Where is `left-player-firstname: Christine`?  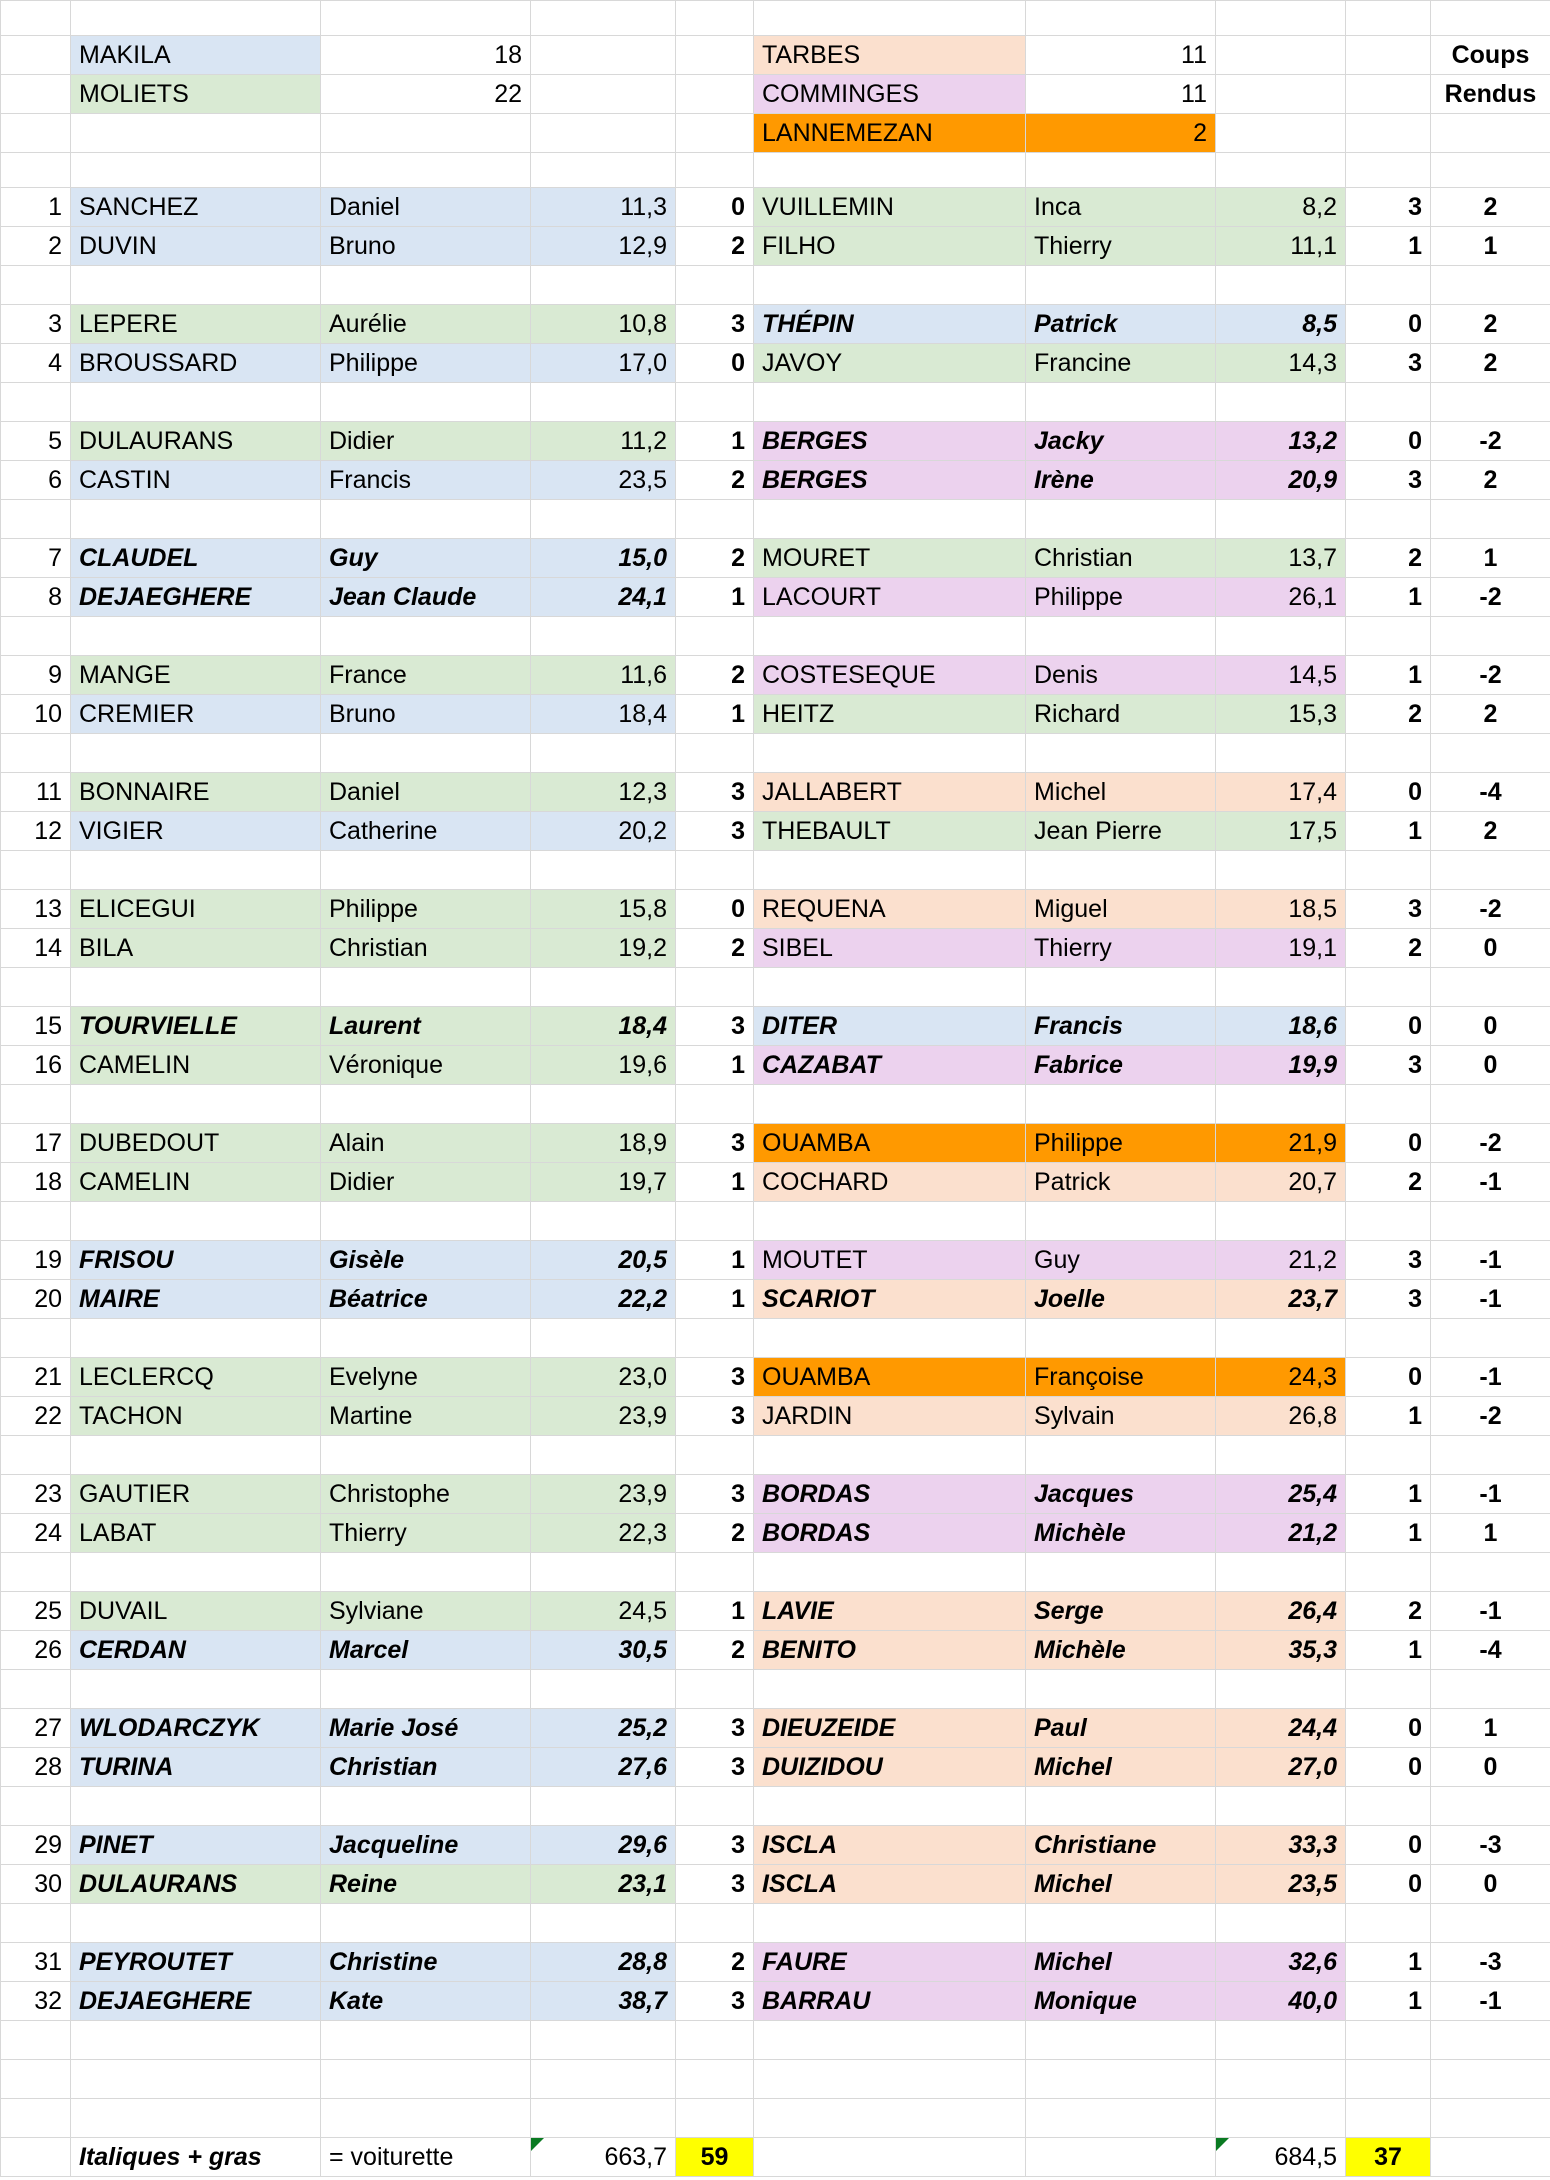
left-player-firstname: Christine is located at coordinates (425, 1962).